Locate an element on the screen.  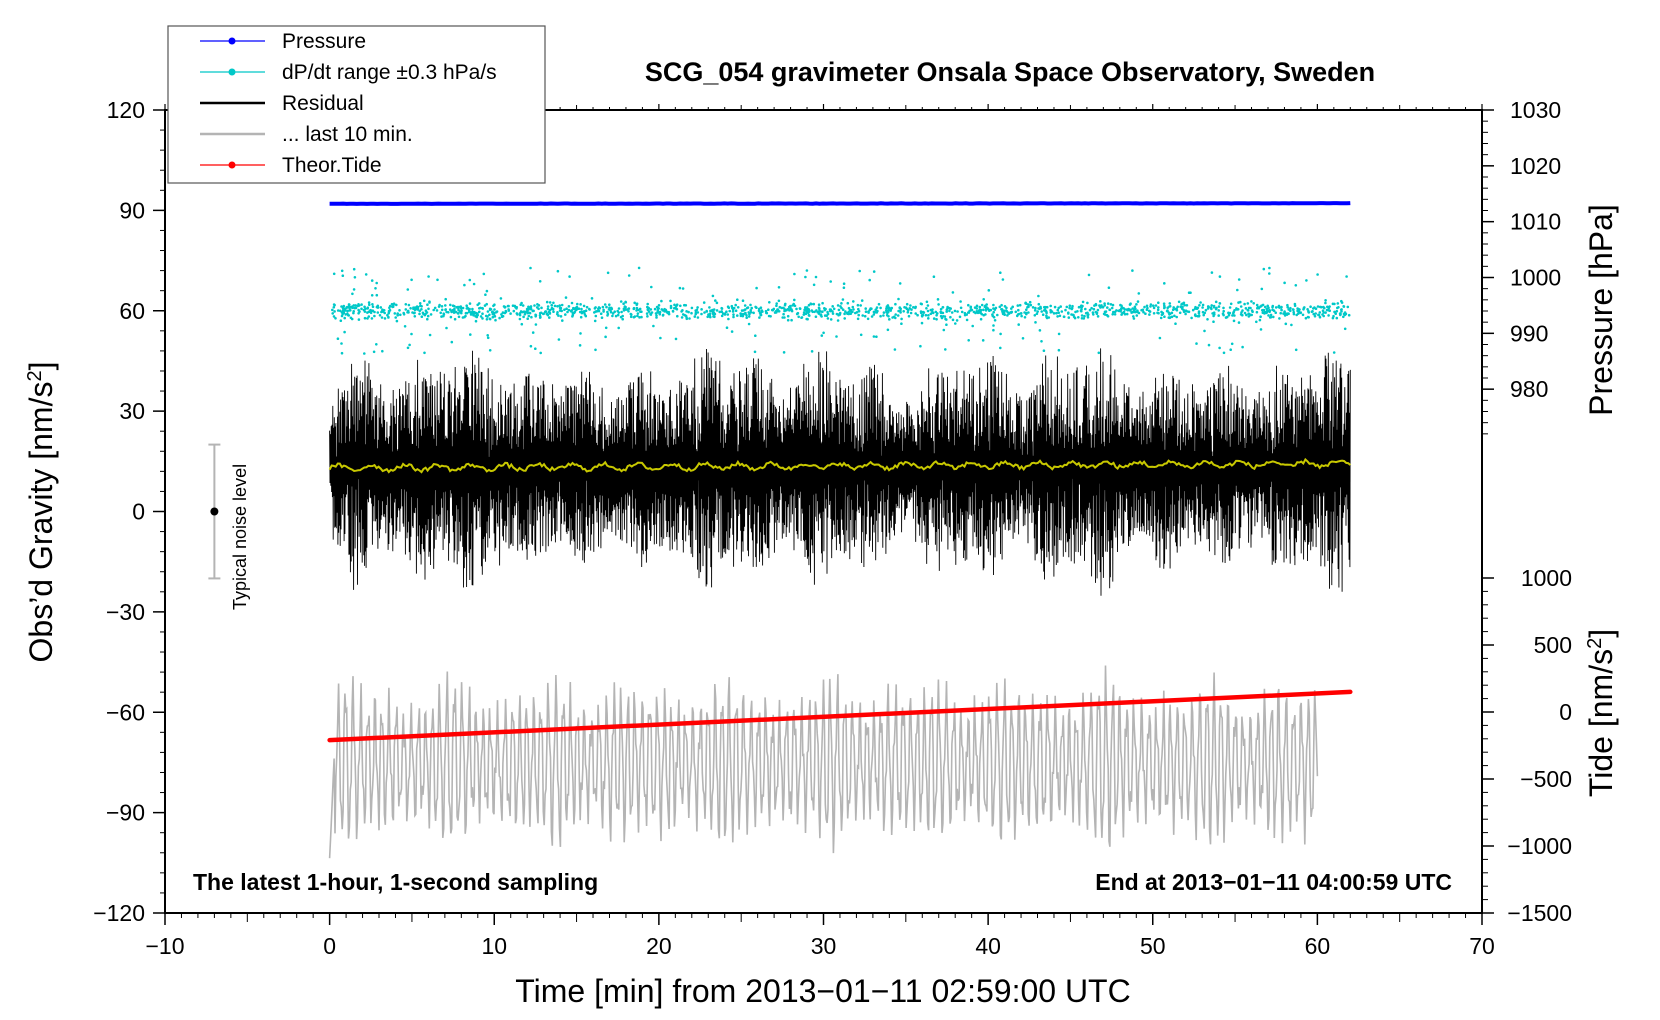
x-tick-label: 50 is located at coordinates (1153, 946).